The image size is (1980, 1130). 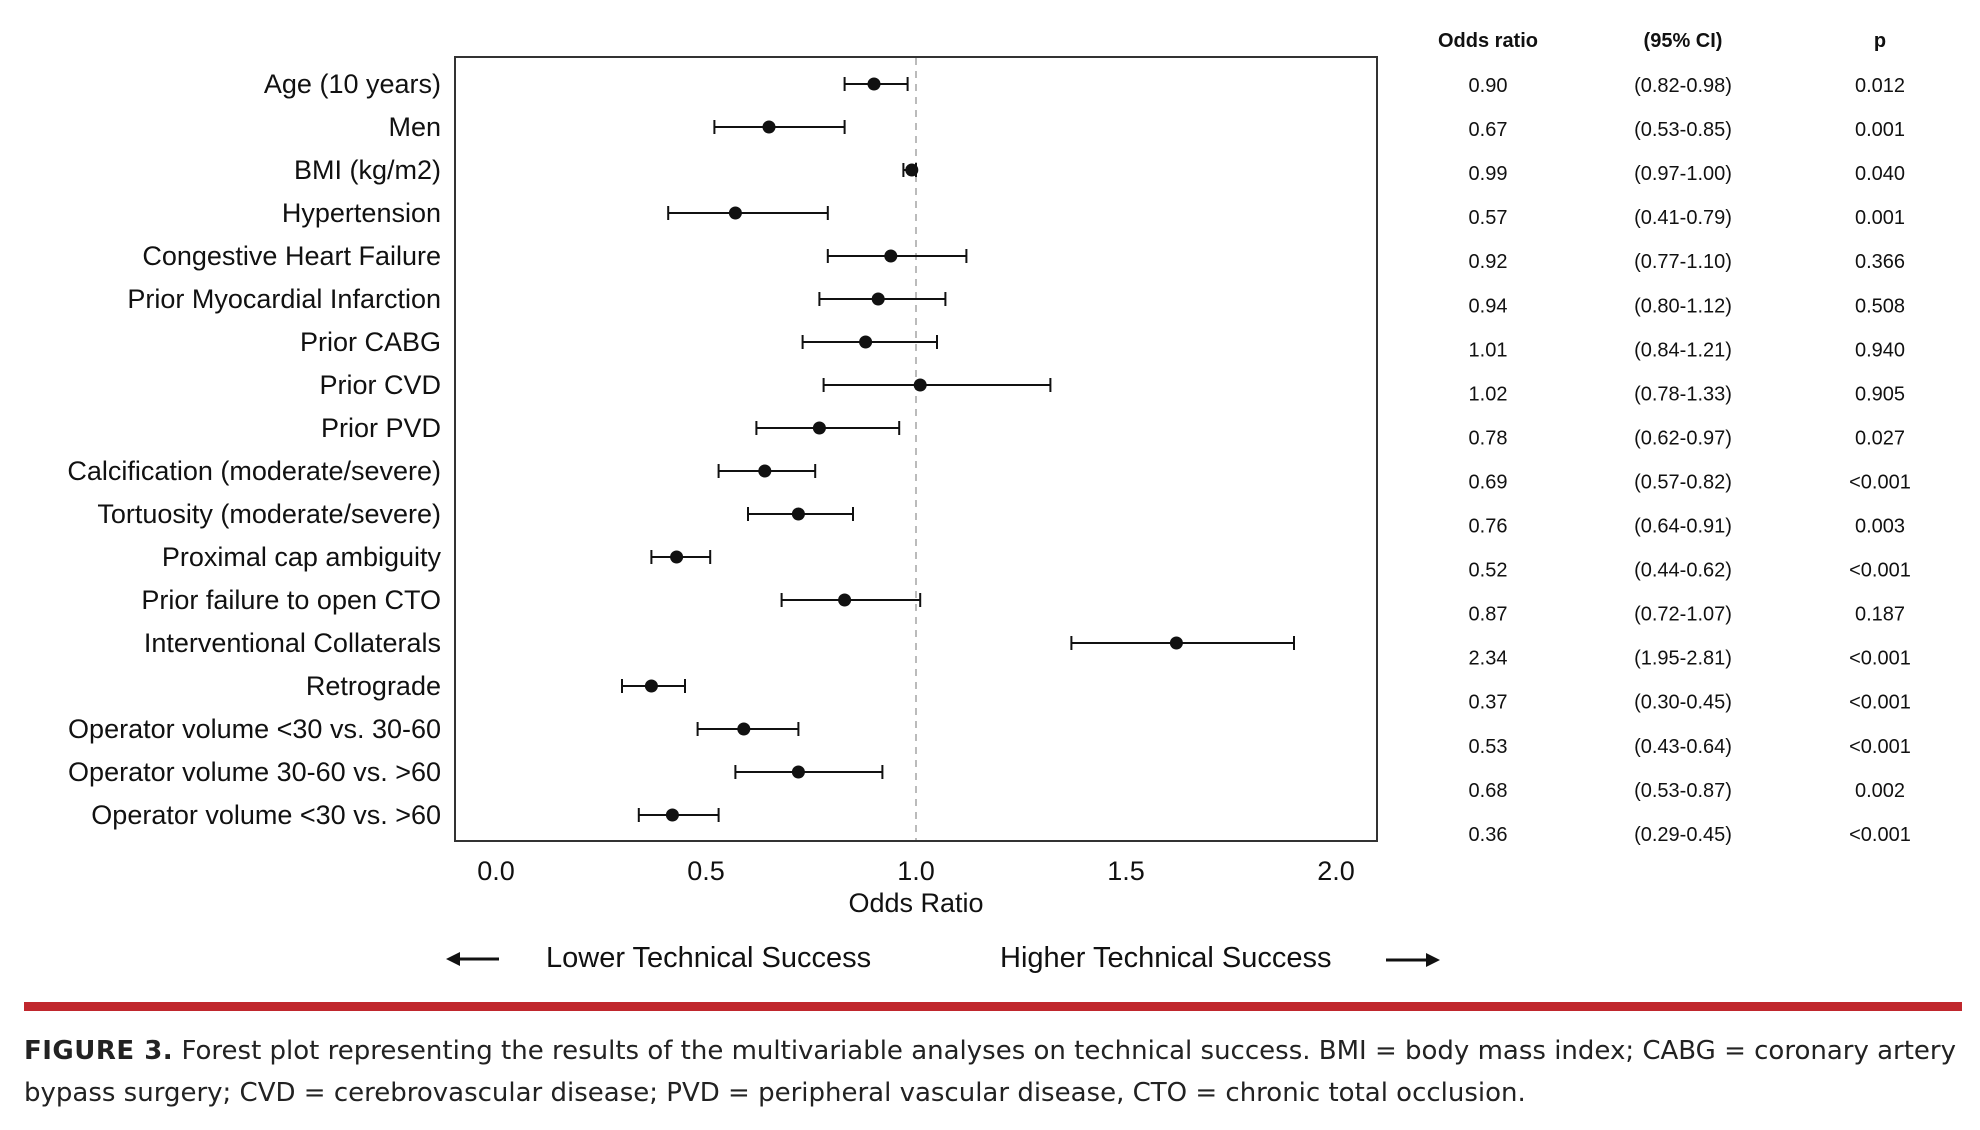 What do you see at coordinates (1880, 306) in the screenshot?
I see `table-cell-p: 0.508` at bounding box center [1880, 306].